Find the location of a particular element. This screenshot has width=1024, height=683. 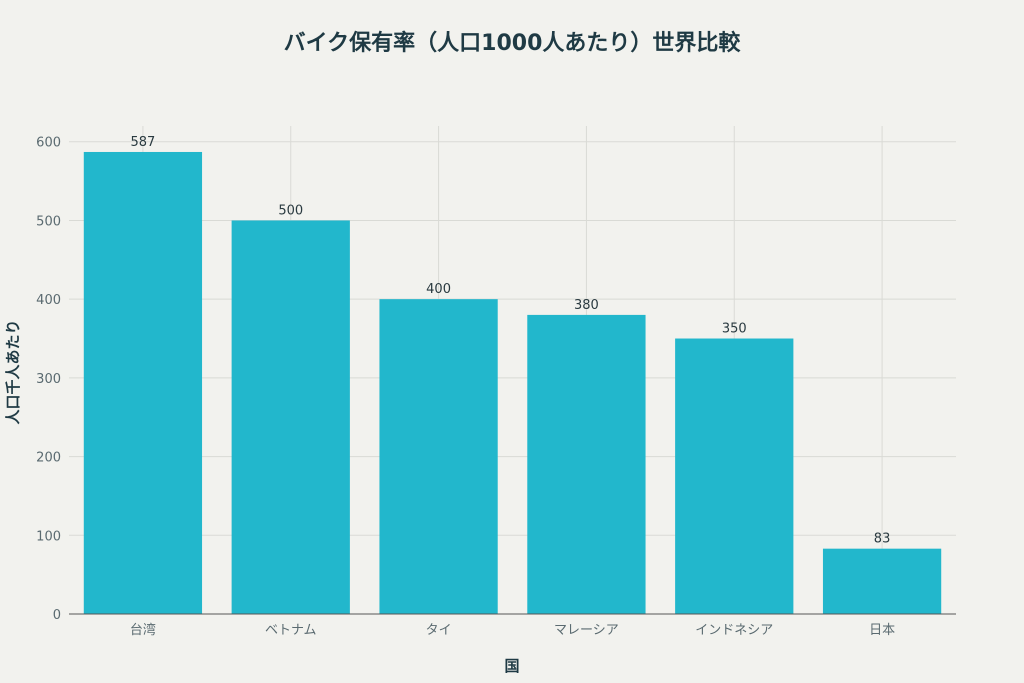

y-tick-label: 100 is located at coordinates (48, 536).